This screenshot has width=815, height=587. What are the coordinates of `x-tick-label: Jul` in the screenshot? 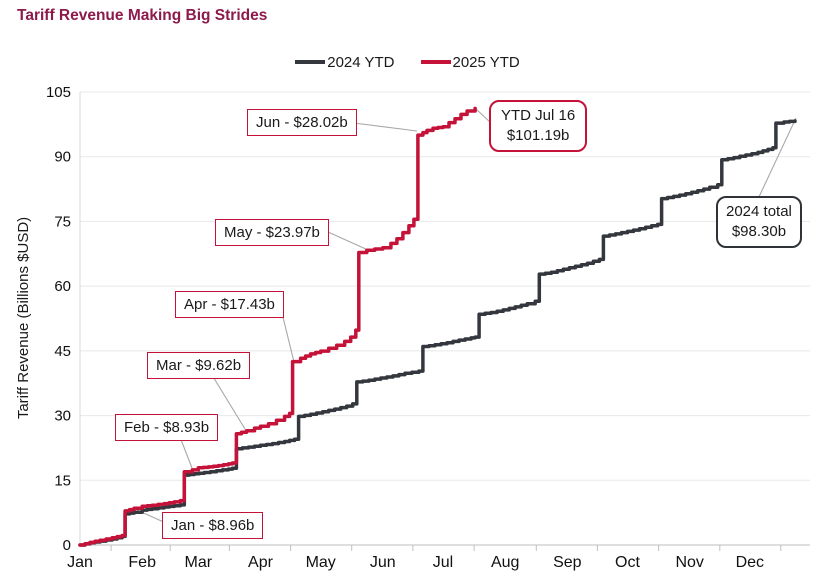 It's located at (443, 562).